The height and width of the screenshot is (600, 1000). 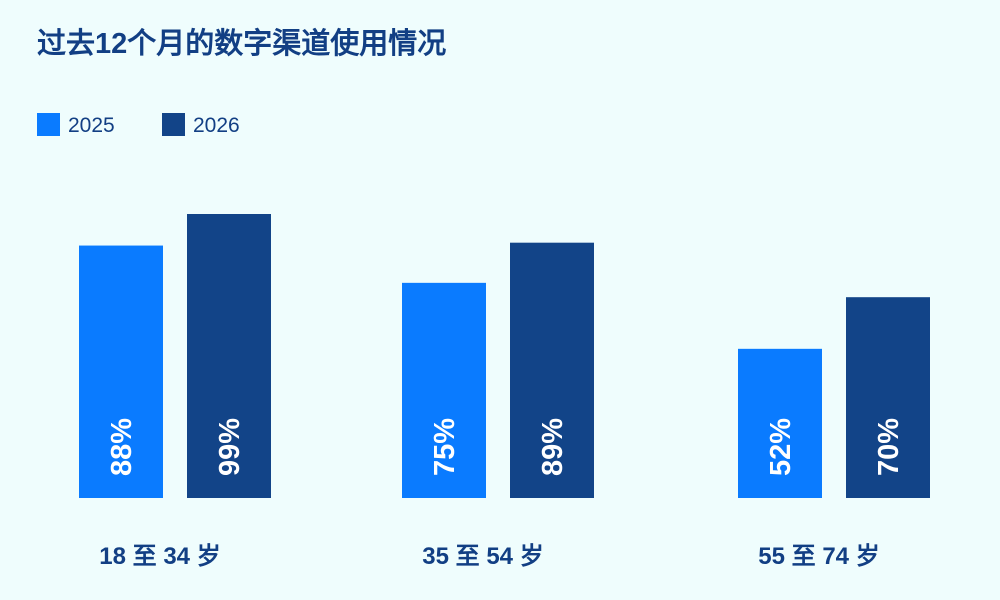 I want to click on value-label: 70%, so click(x=889, y=447).